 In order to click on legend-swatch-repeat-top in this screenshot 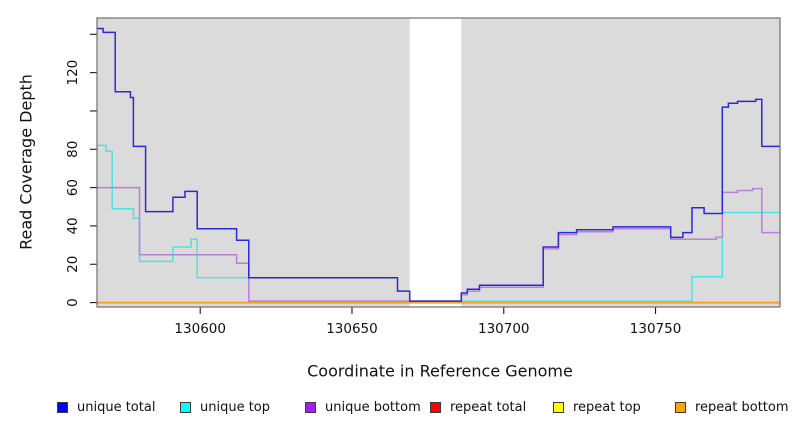, I will do `click(558, 407)`.